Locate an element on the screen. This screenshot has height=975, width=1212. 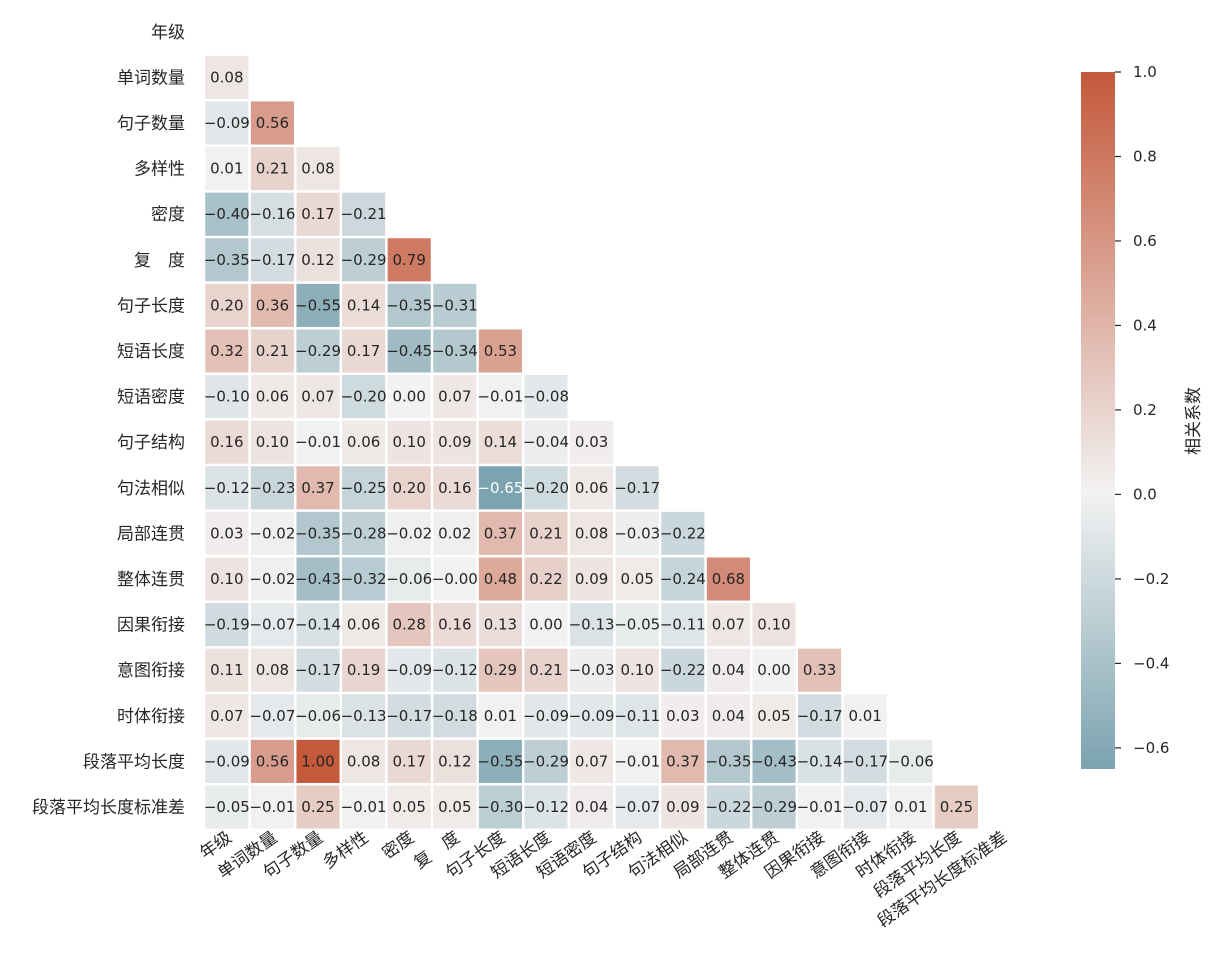
cell-value-label: −0.07 is located at coordinates (865, 807).